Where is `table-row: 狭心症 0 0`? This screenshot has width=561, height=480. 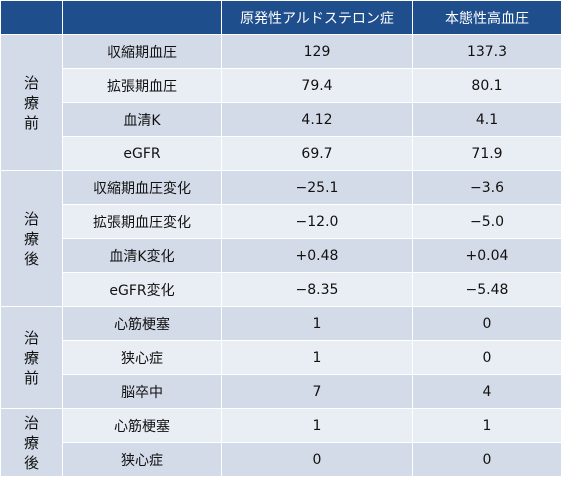
table-row: 狭心症 0 0 is located at coordinates (281, 459).